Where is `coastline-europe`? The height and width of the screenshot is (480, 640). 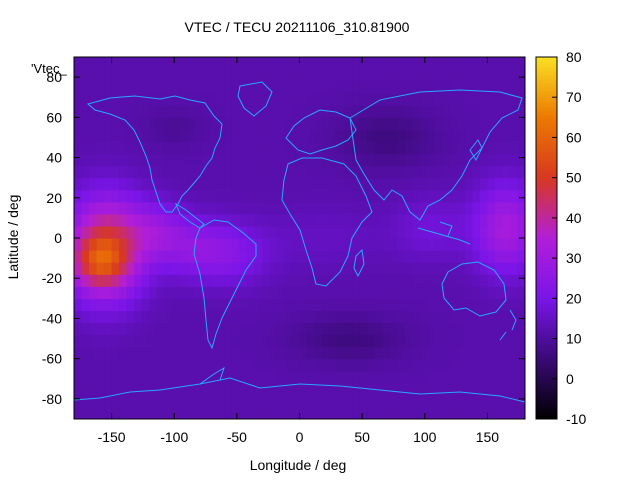 coastline-europe is located at coordinates (321, 132).